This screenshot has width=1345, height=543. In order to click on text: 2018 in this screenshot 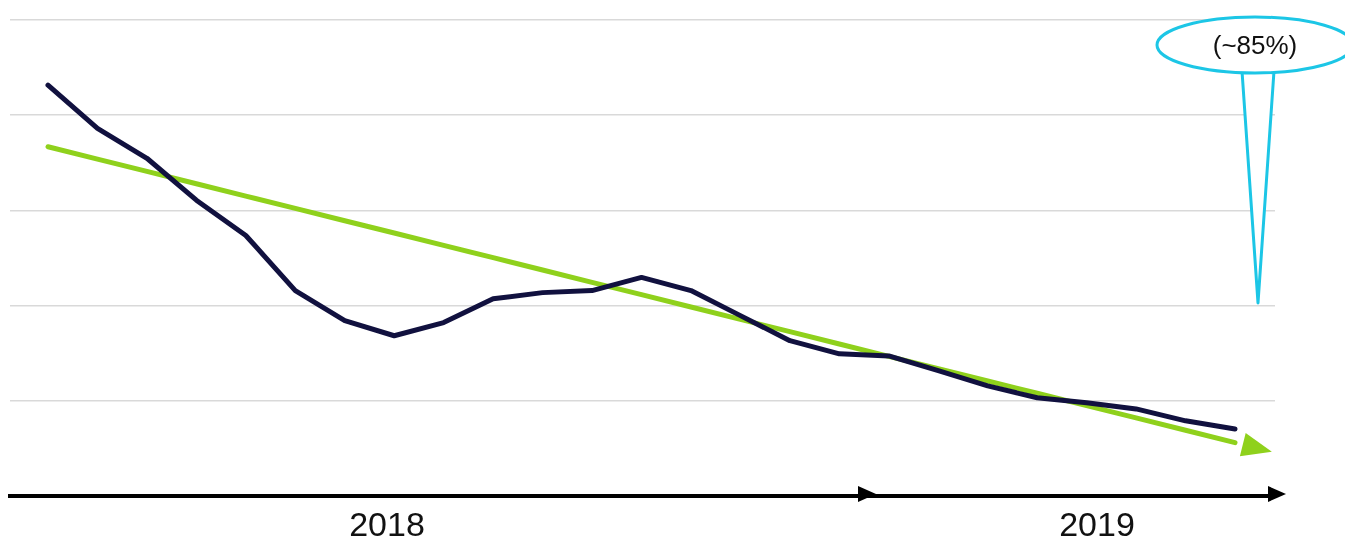, I will do `click(387, 524)`.